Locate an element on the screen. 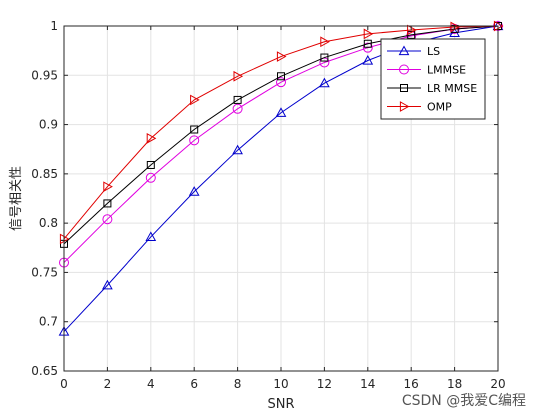 This screenshot has height=418, width=540. legend: LS LMMSE LR MMSE OMP is located at coordinates (433, 79).